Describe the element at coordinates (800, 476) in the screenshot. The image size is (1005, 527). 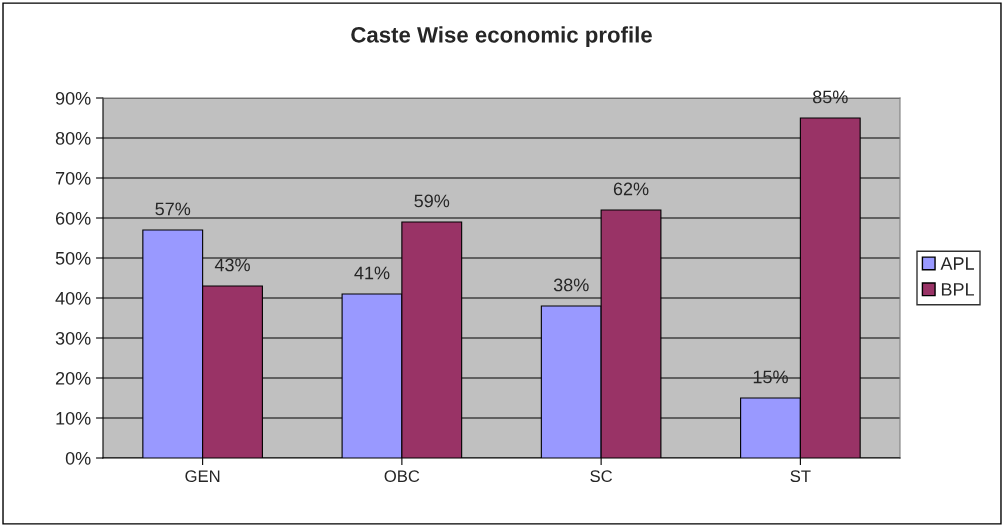
I see `x-tick-label: ST` at that location.